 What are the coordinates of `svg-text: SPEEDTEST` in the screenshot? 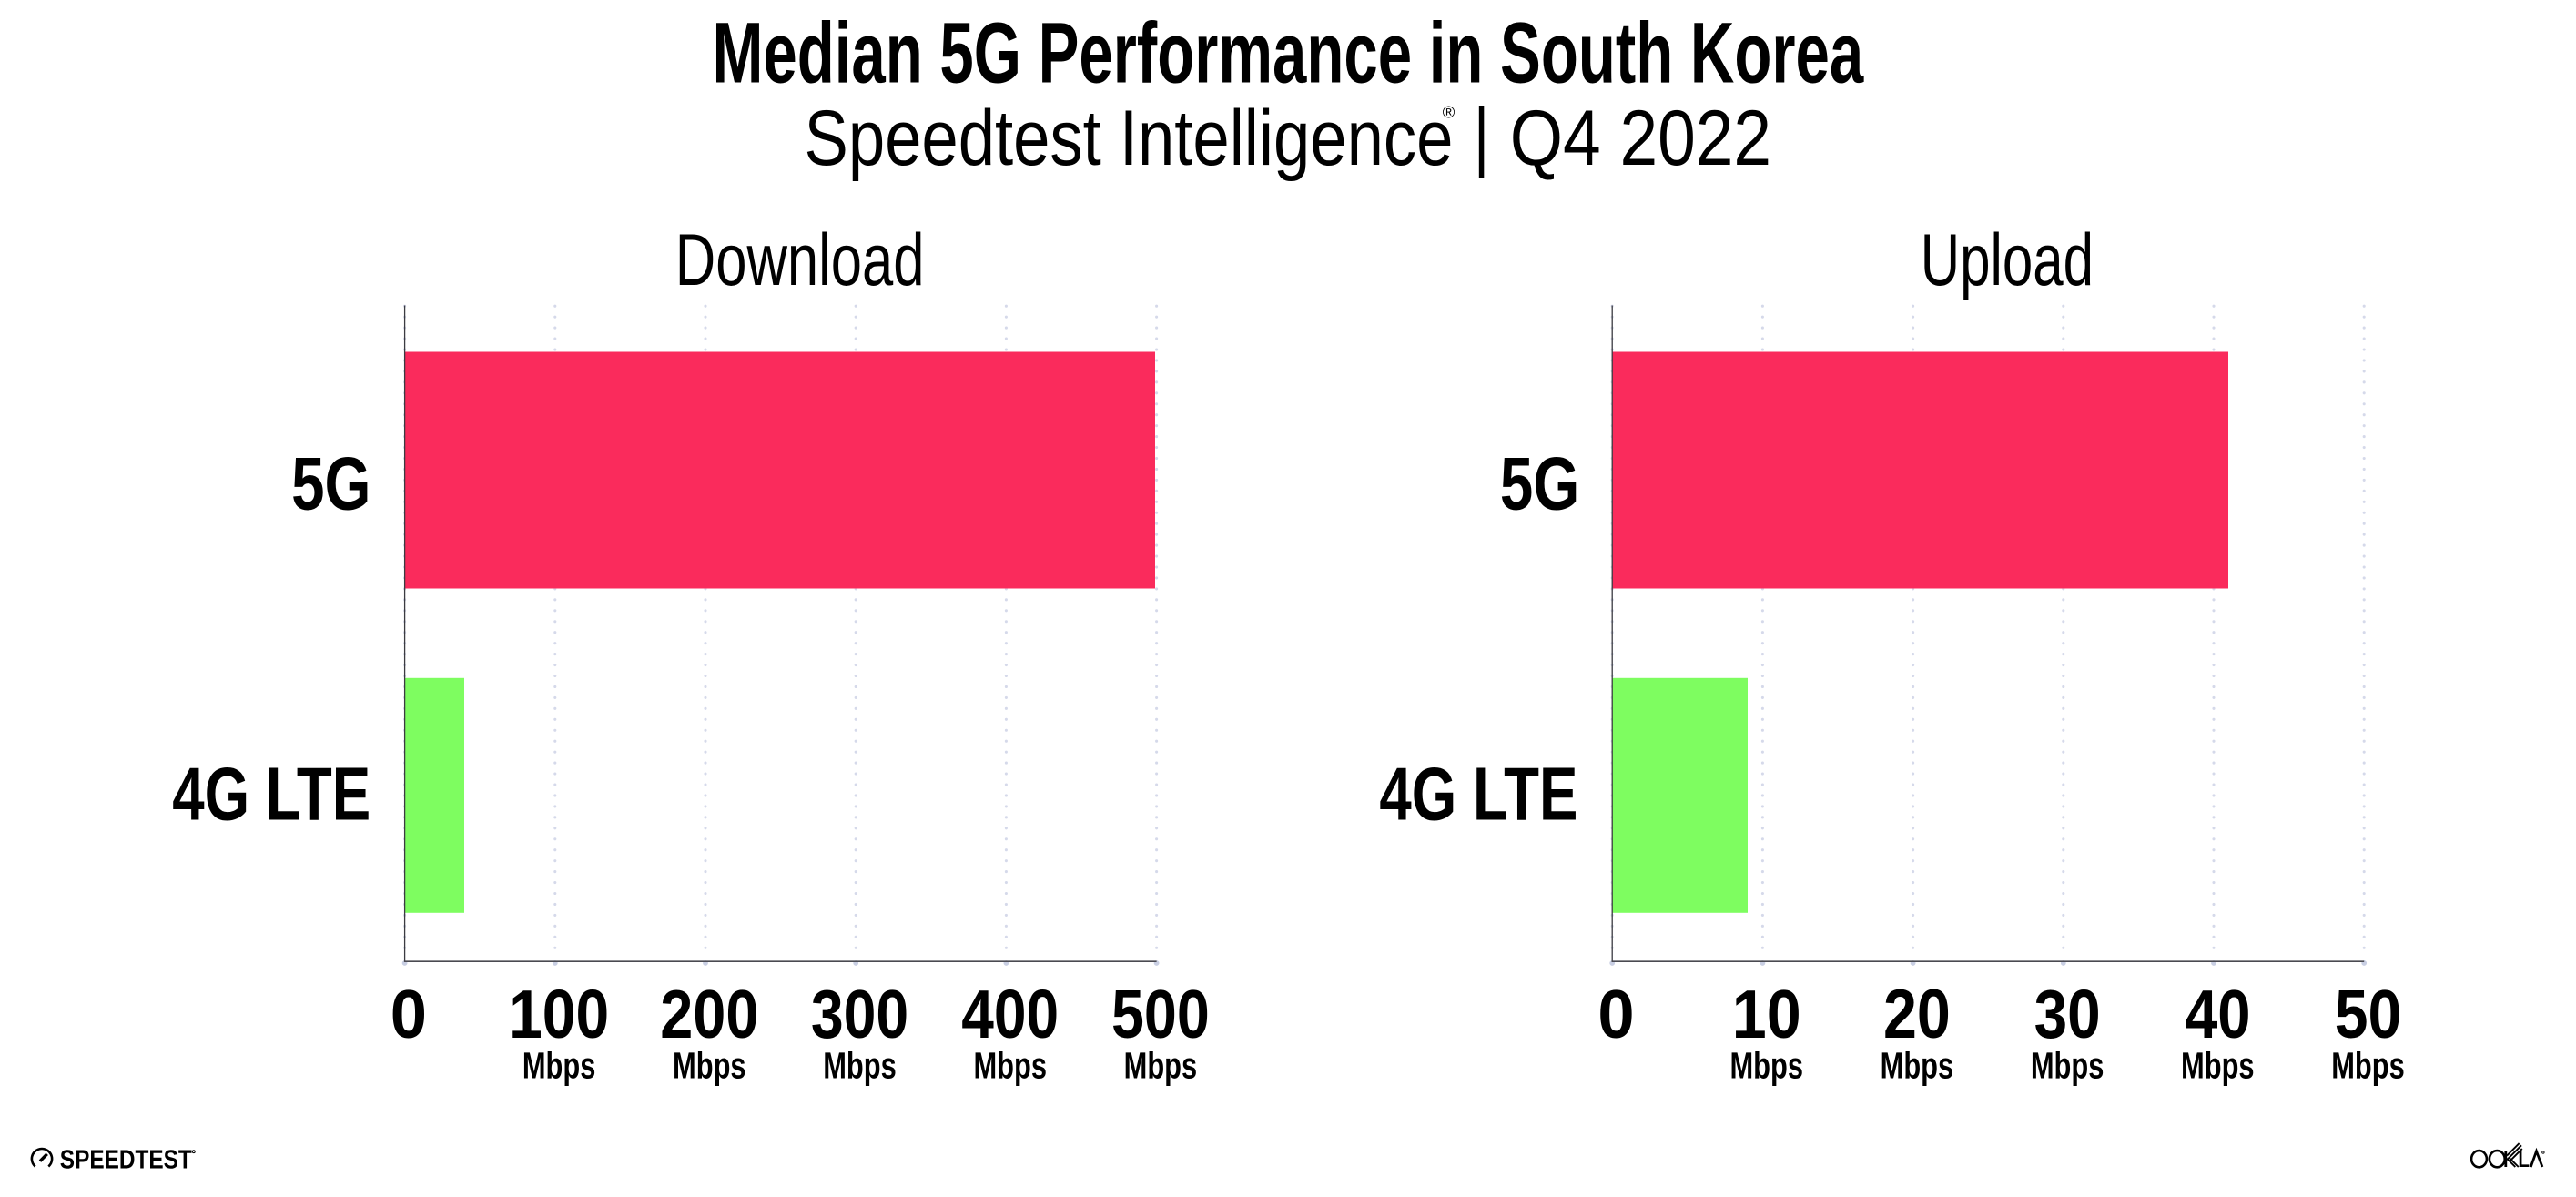 It's located at (126, 1159).